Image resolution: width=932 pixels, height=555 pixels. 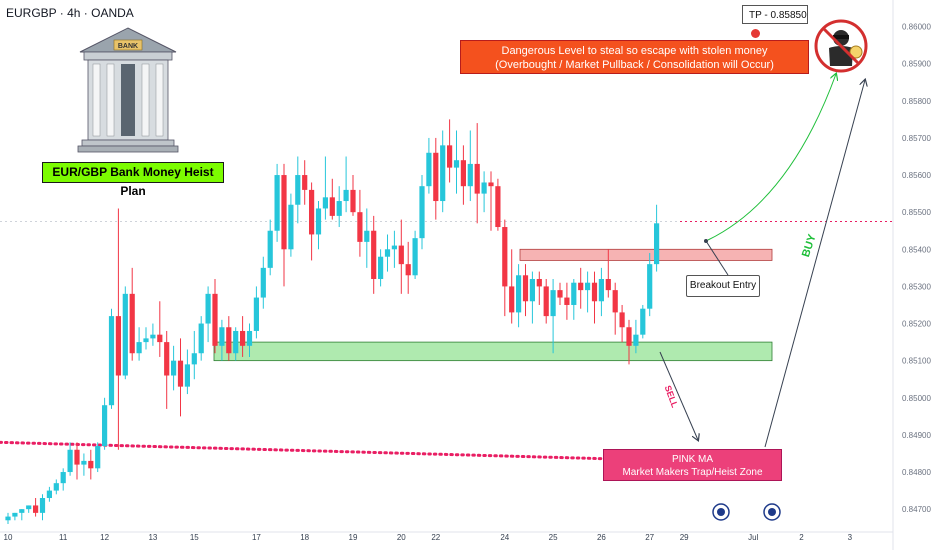 What do you see at coordinates (678, 395) in the screenshot?
I see `sell-arrow` at bounding box center [678, 395].